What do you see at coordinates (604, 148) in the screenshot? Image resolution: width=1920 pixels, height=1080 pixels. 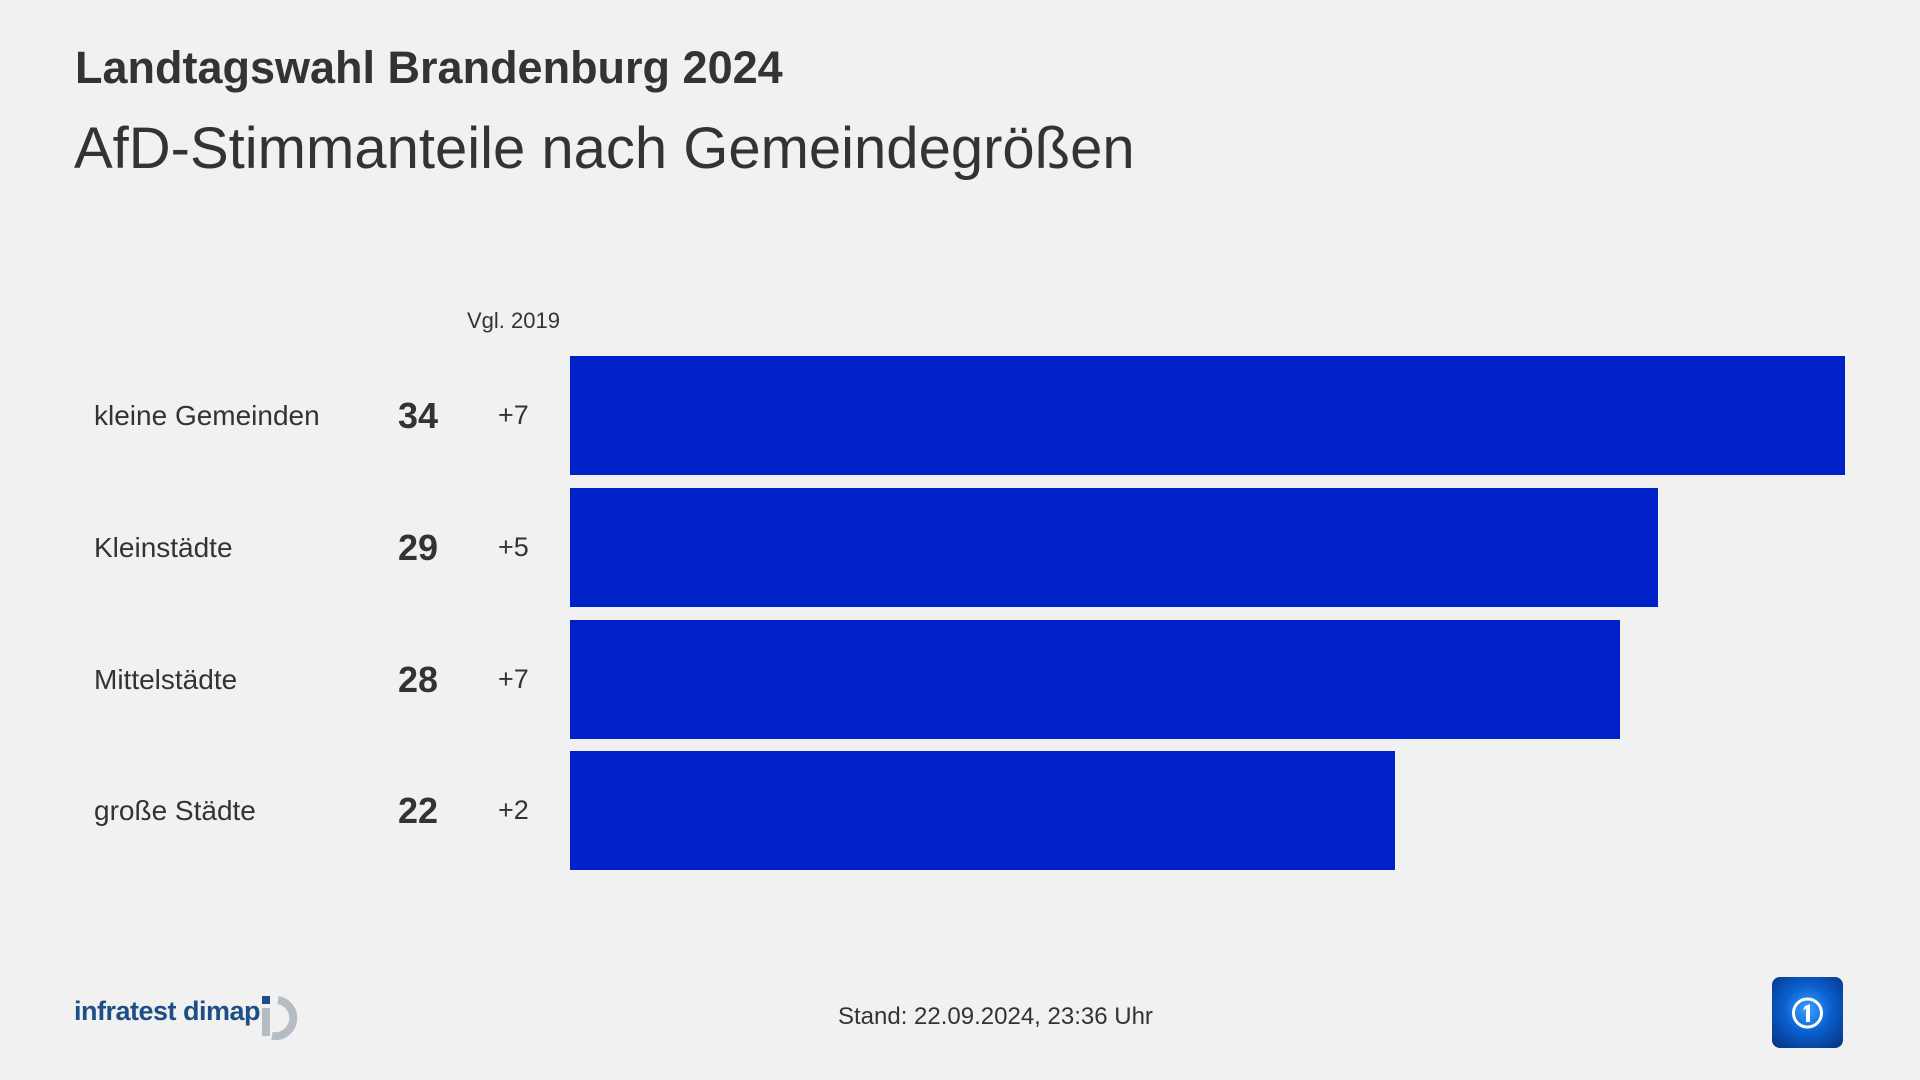 I see `chart-subtitle: AfD-Stimmanteile nach Gemeindegrößen` at bounding box center [604, 148].